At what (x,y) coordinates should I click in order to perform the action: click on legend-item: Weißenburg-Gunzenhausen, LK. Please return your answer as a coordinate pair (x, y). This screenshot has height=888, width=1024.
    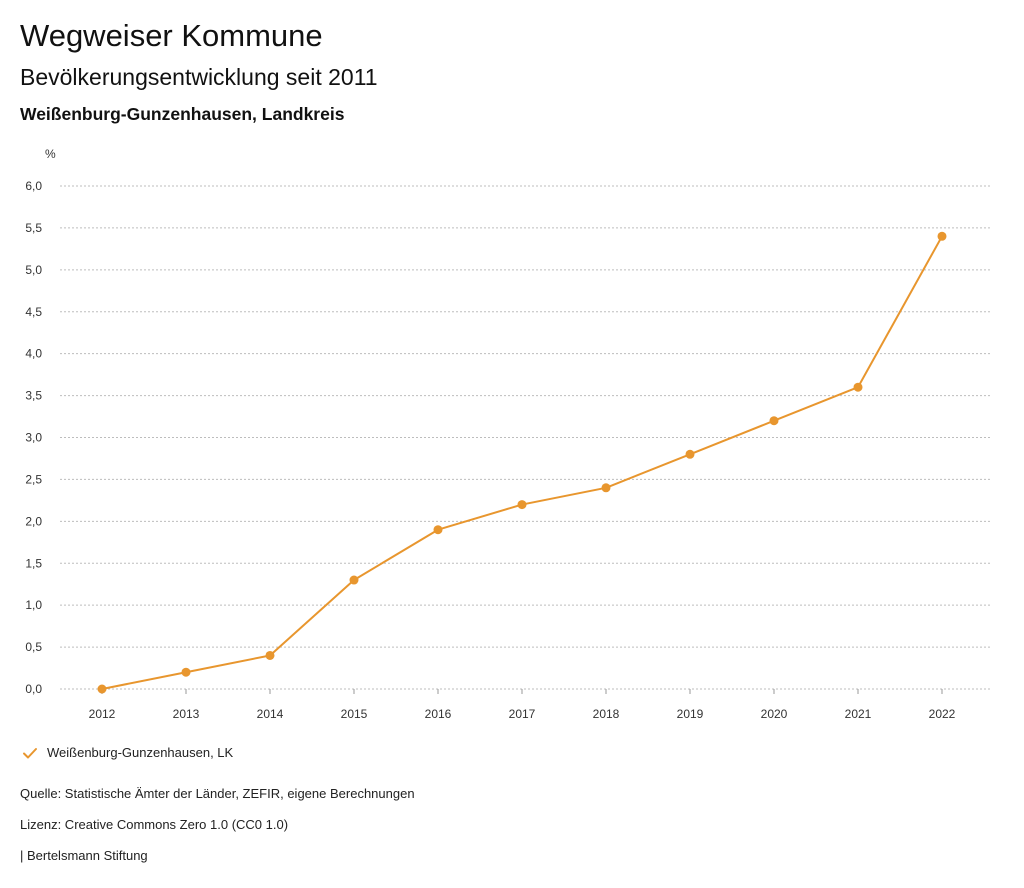
    Looking at the image, I should click on (127, 752).